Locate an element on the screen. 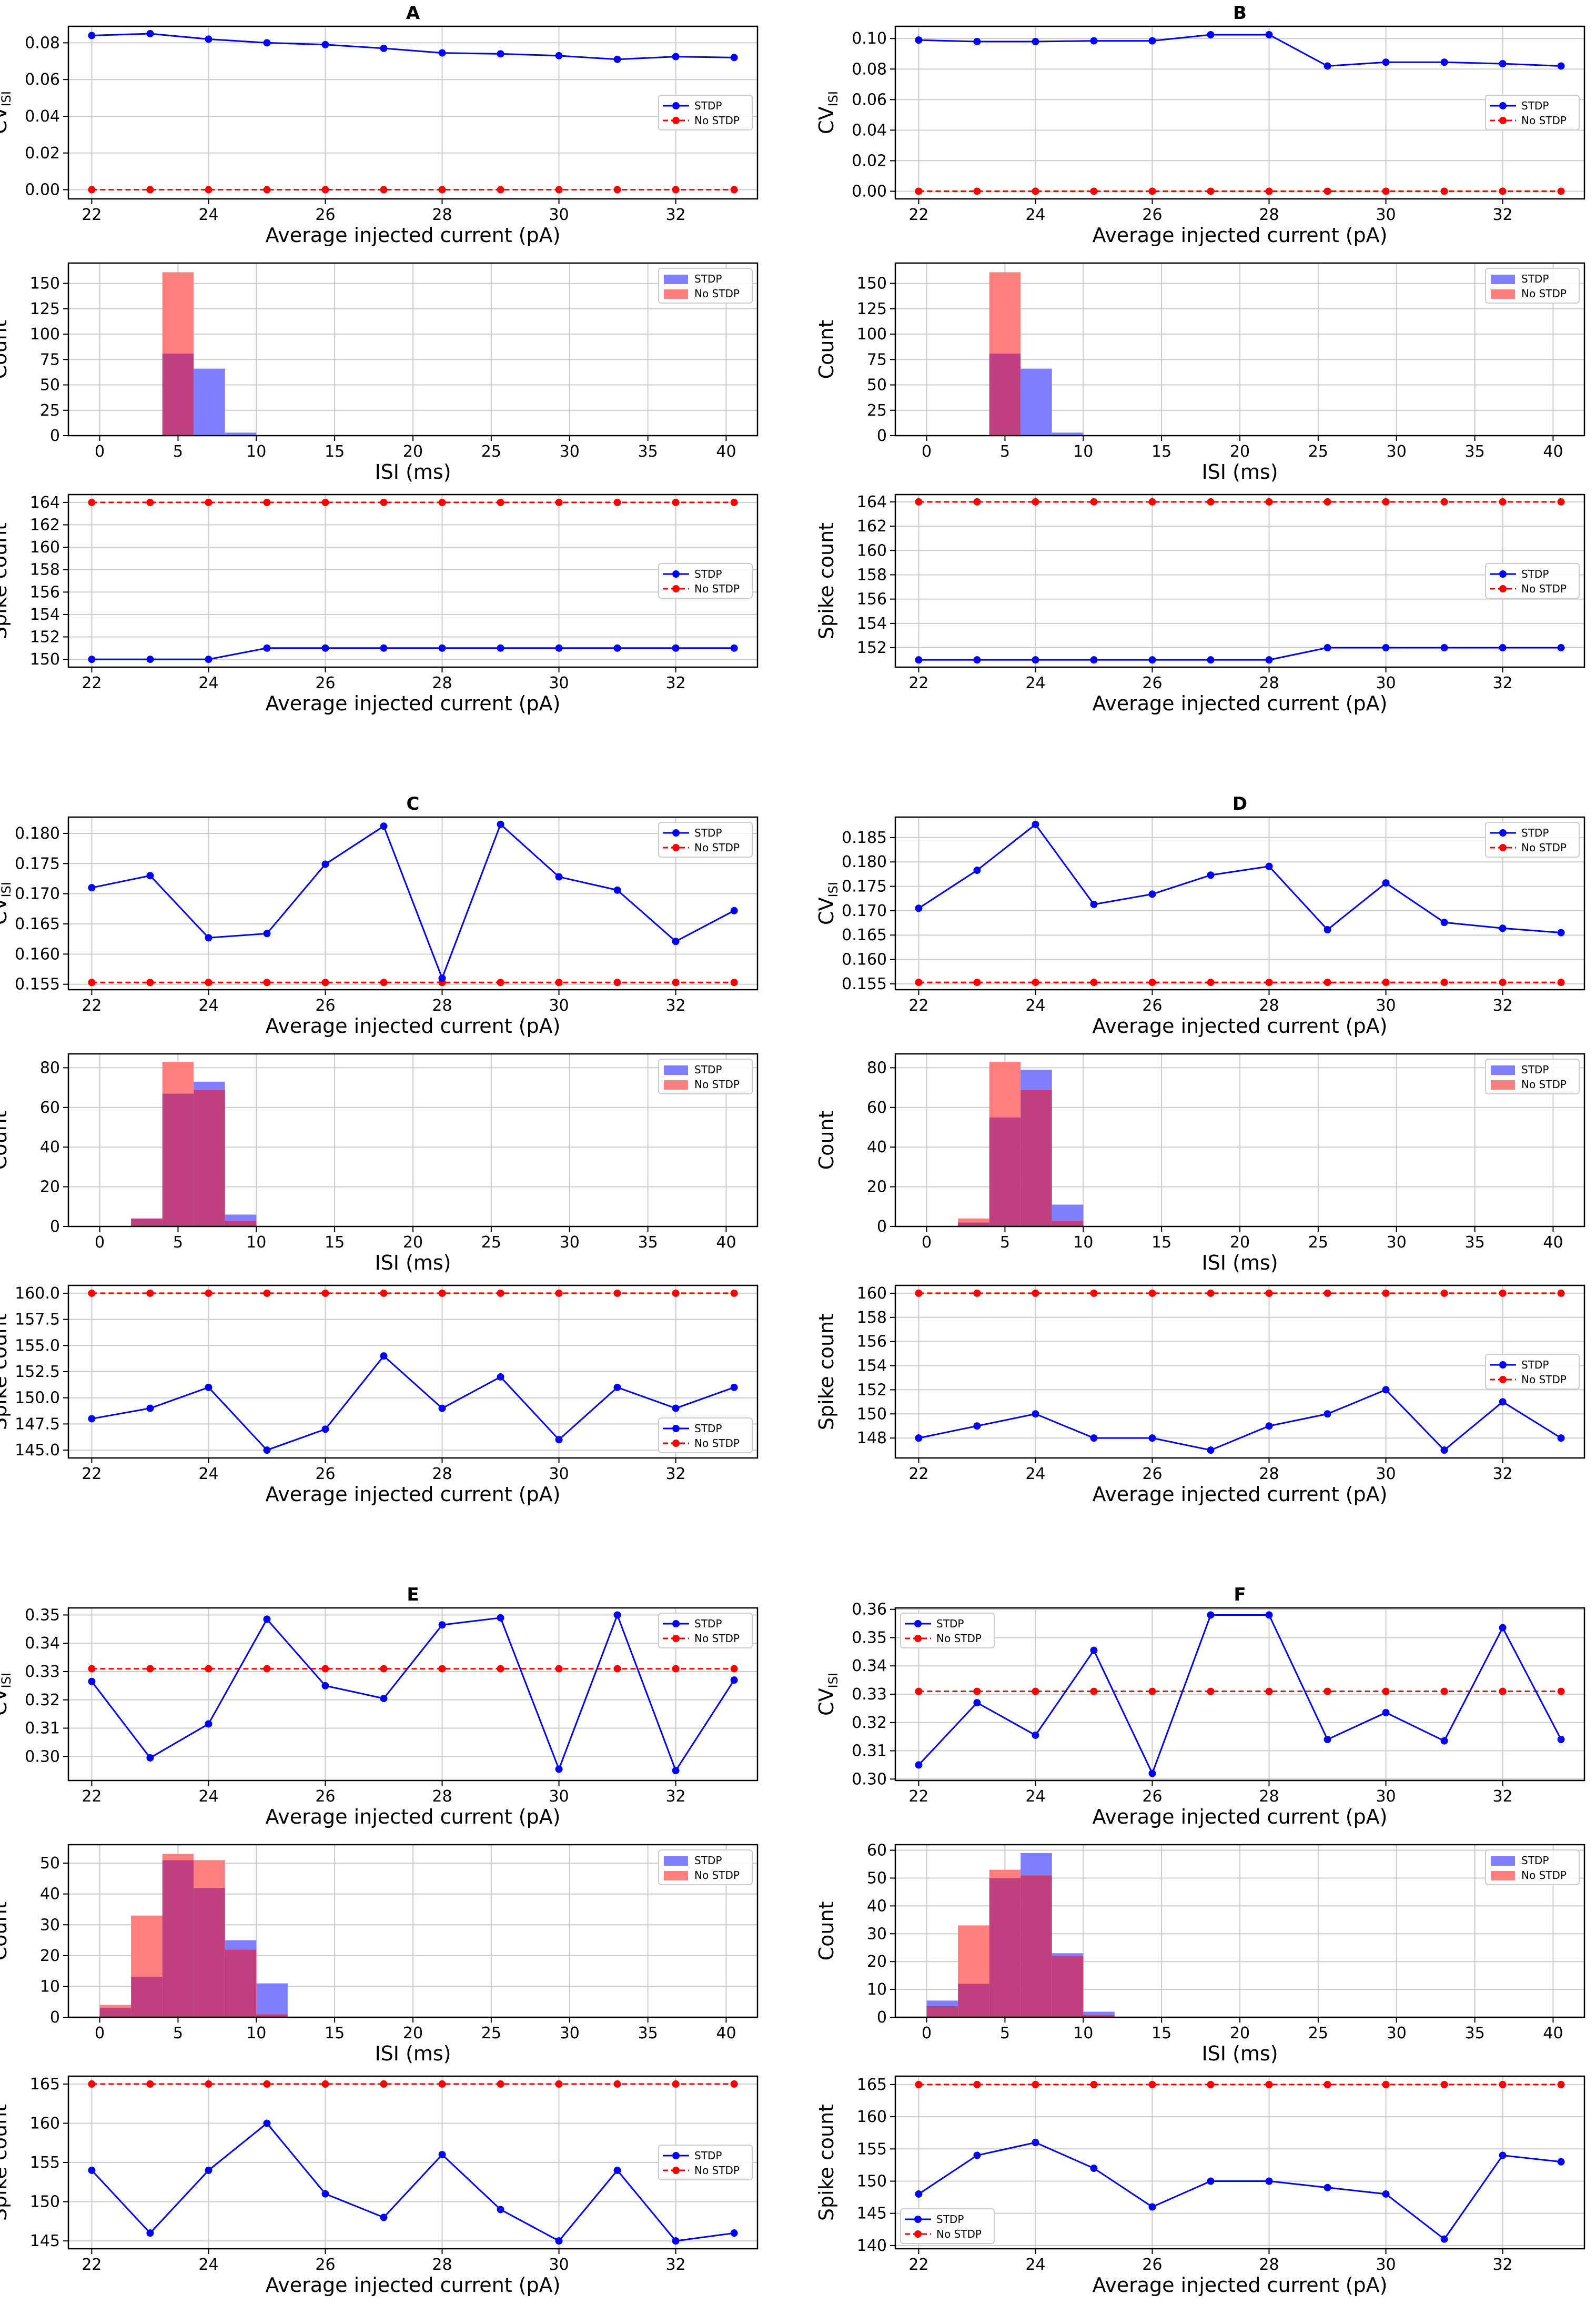  y-tick-label: 0.04 is located at coordinates (869, 130).